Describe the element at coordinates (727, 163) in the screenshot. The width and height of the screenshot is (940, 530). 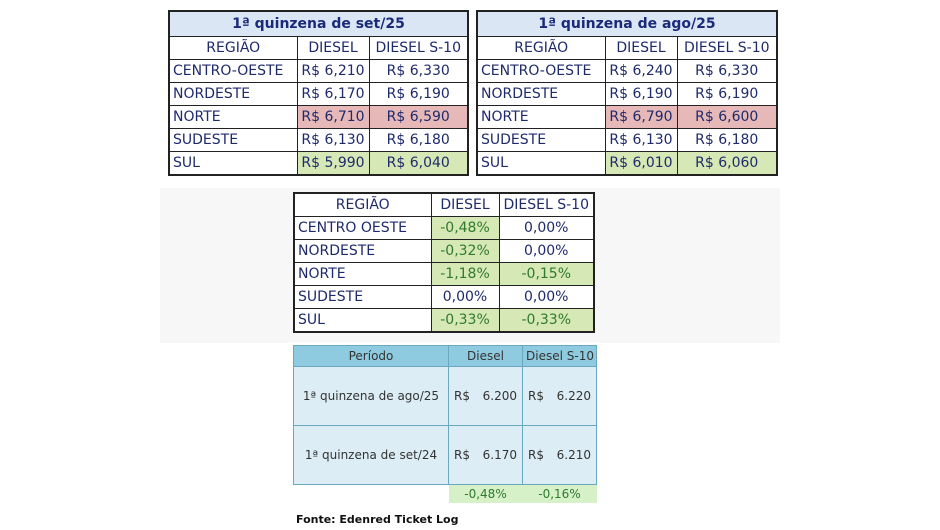
I see `s10-cell: R$ 6,060` at that location.